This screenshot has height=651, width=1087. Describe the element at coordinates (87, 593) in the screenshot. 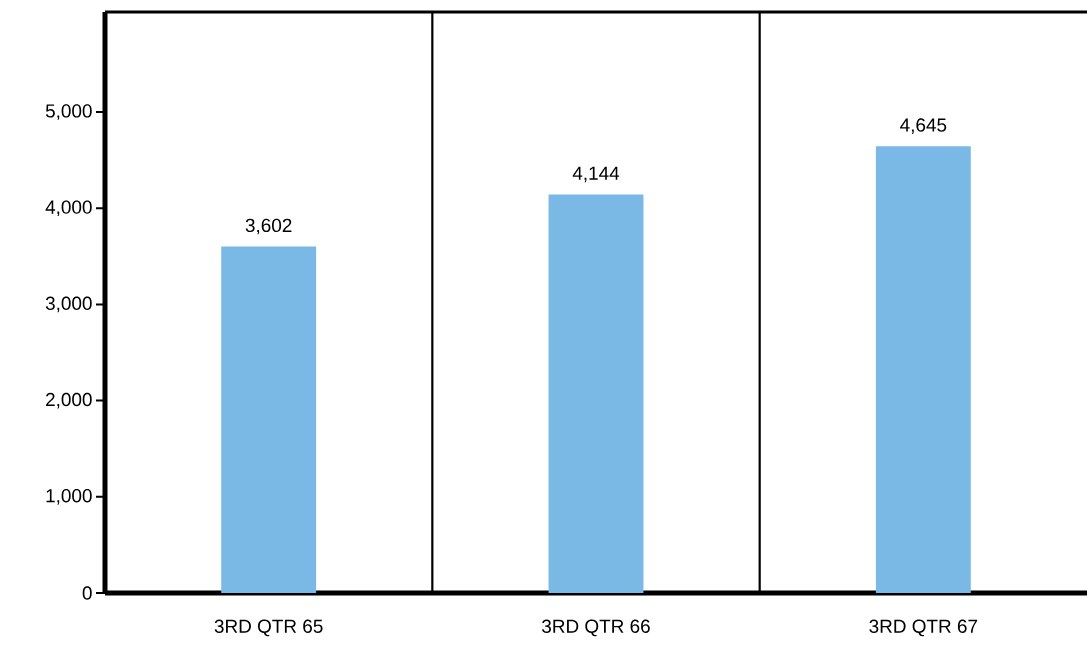

I see `y-tick-label: 0` at that location.